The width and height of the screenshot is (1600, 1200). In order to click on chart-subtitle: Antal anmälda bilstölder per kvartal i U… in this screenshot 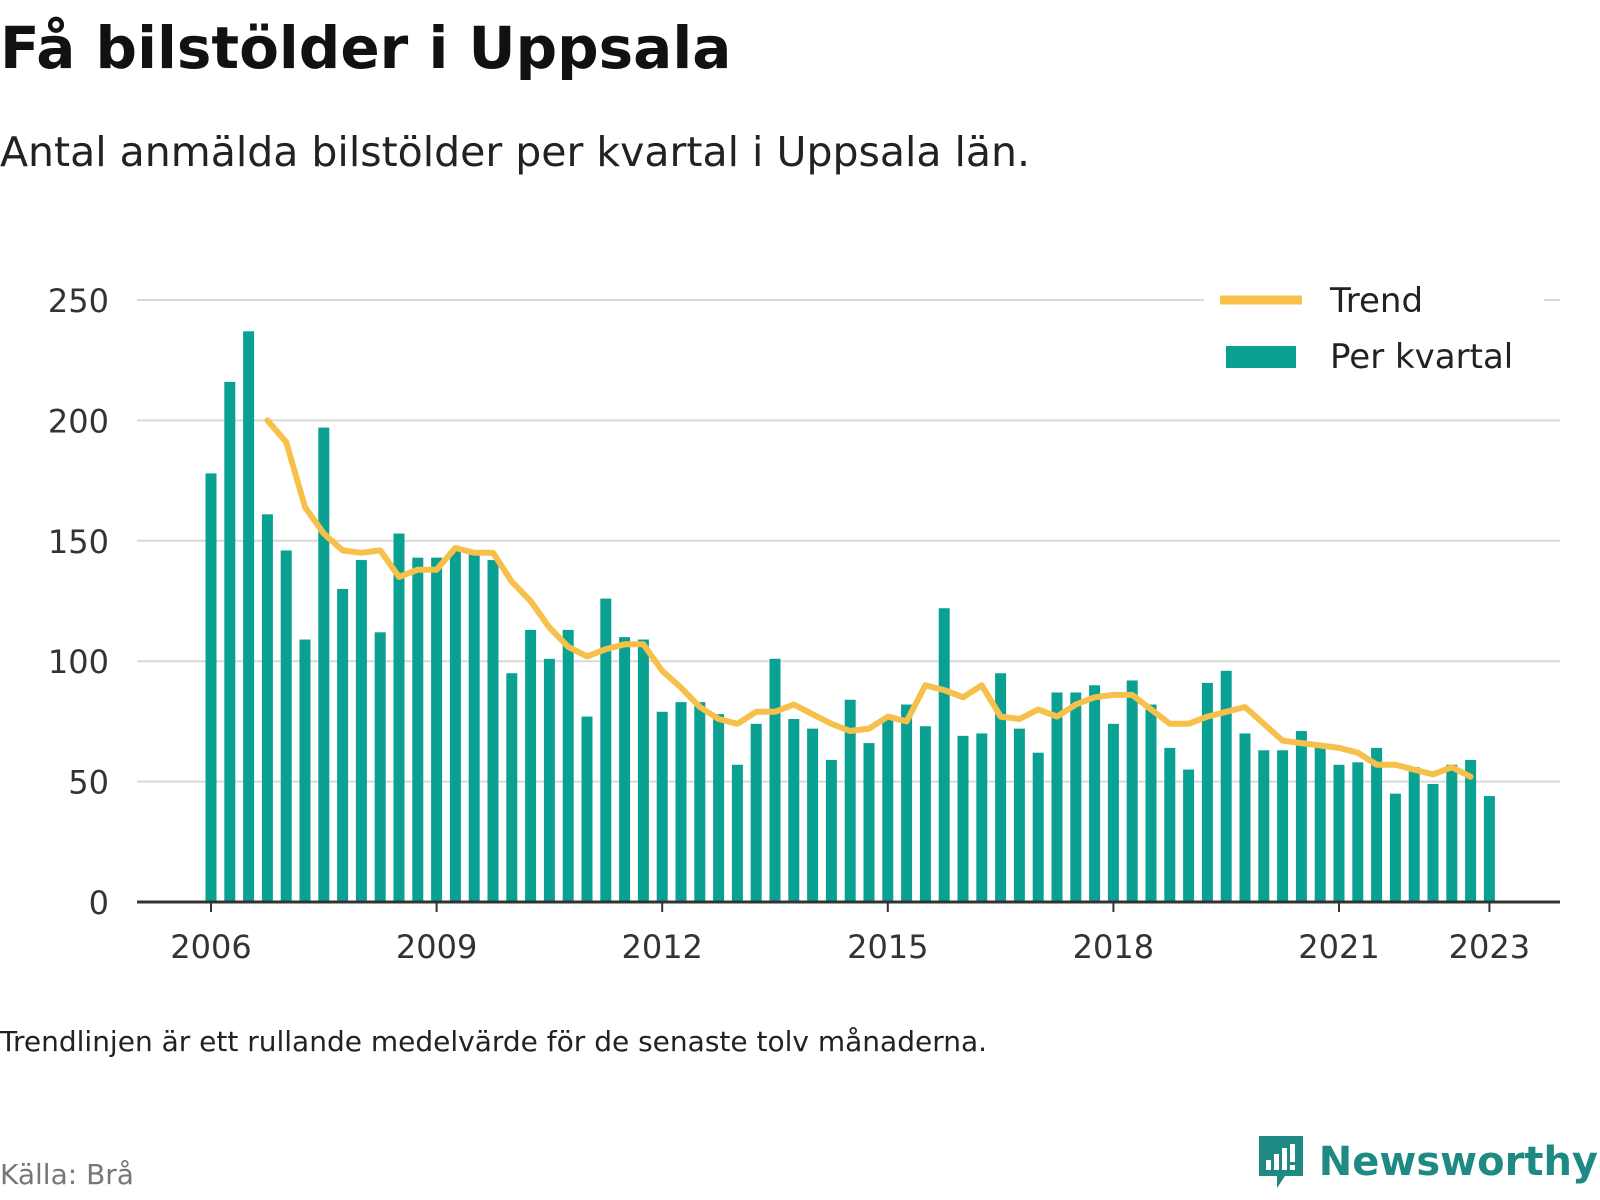, I will do `click(515, 152)`.